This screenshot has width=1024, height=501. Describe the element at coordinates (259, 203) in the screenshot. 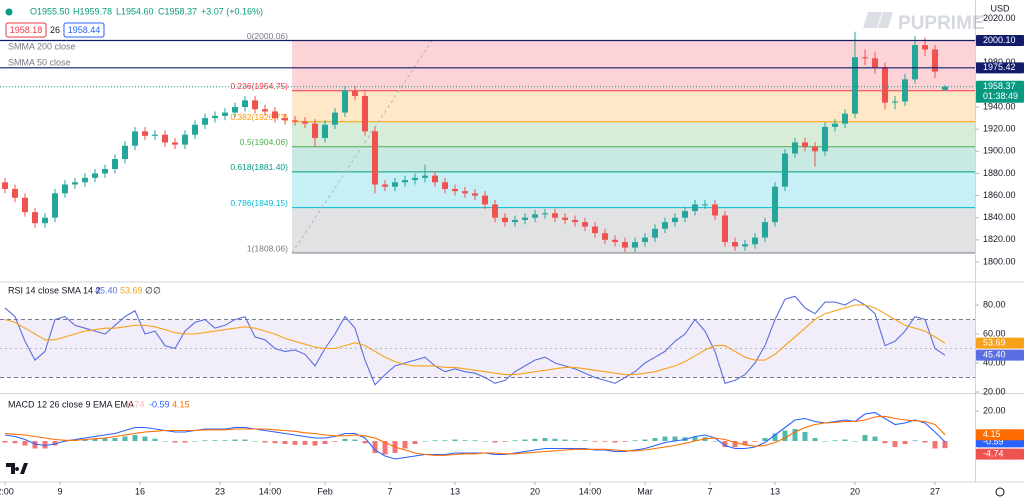

I see `fib-label: 0.786(1849.15)` at that location.